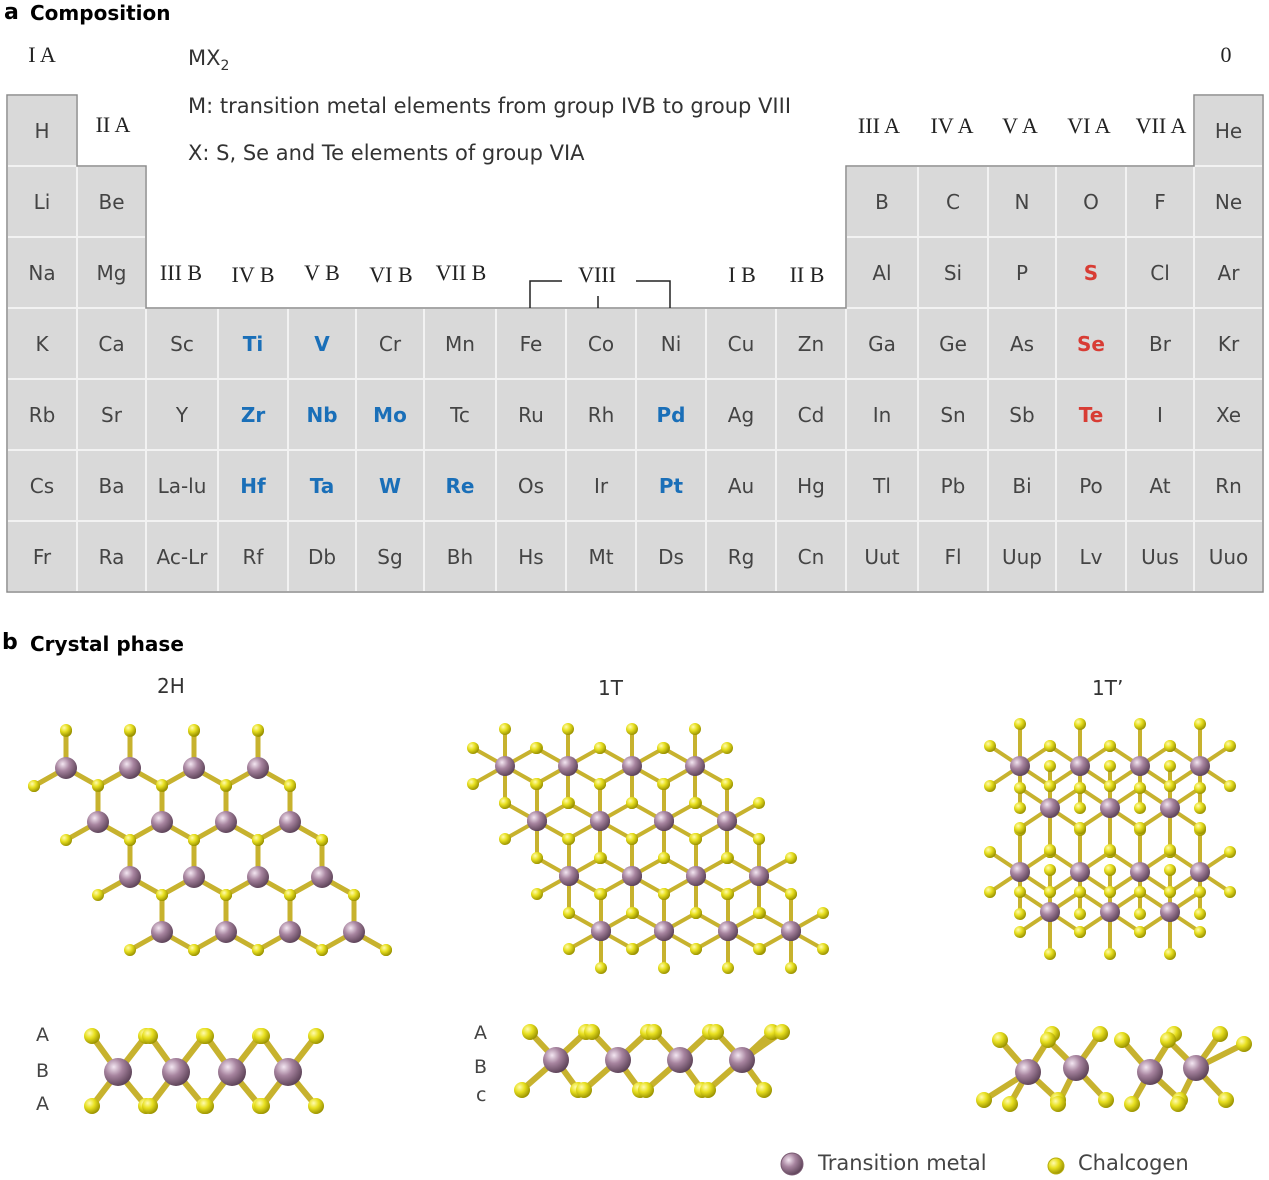 This screenshot has height=1180, width=1269. I want to click on legend-chalcogen-label: Chalcogen, so click(1133, 1163).